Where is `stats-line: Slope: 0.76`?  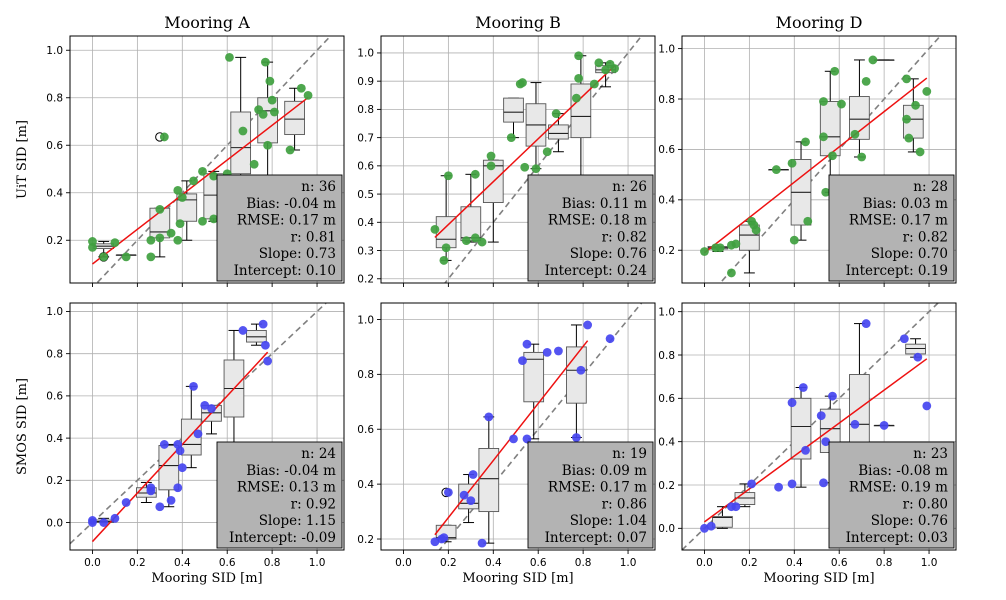 stats-line: Slope: 0.76 is located at coordinates (909, 521).